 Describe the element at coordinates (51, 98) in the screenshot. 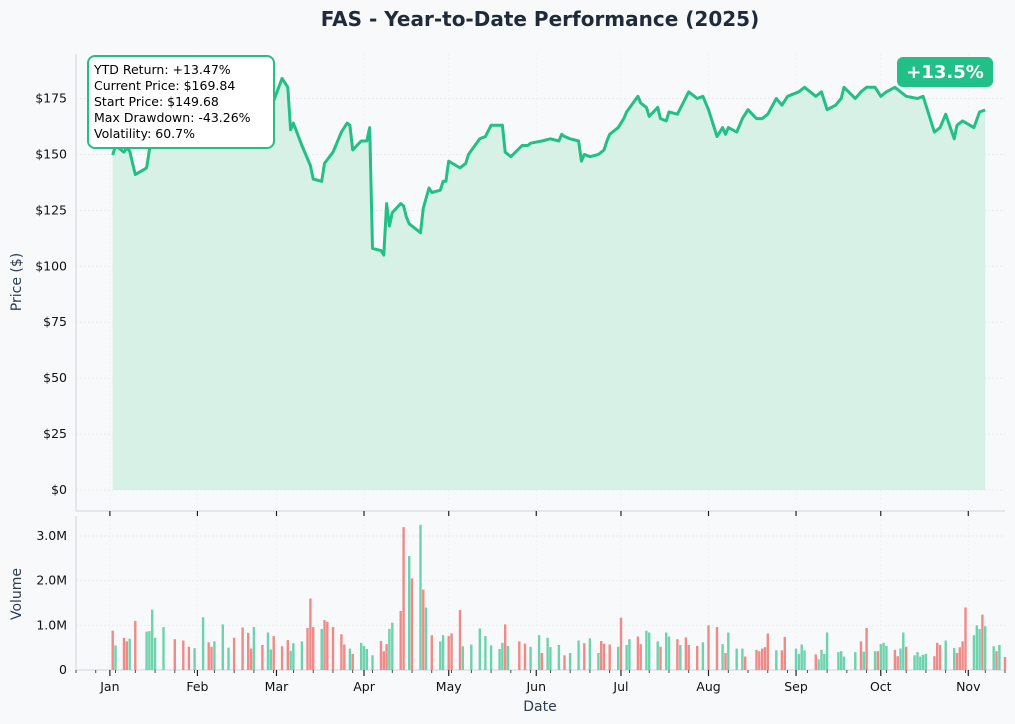

I see `price-y-tick-label: $175` at that location.